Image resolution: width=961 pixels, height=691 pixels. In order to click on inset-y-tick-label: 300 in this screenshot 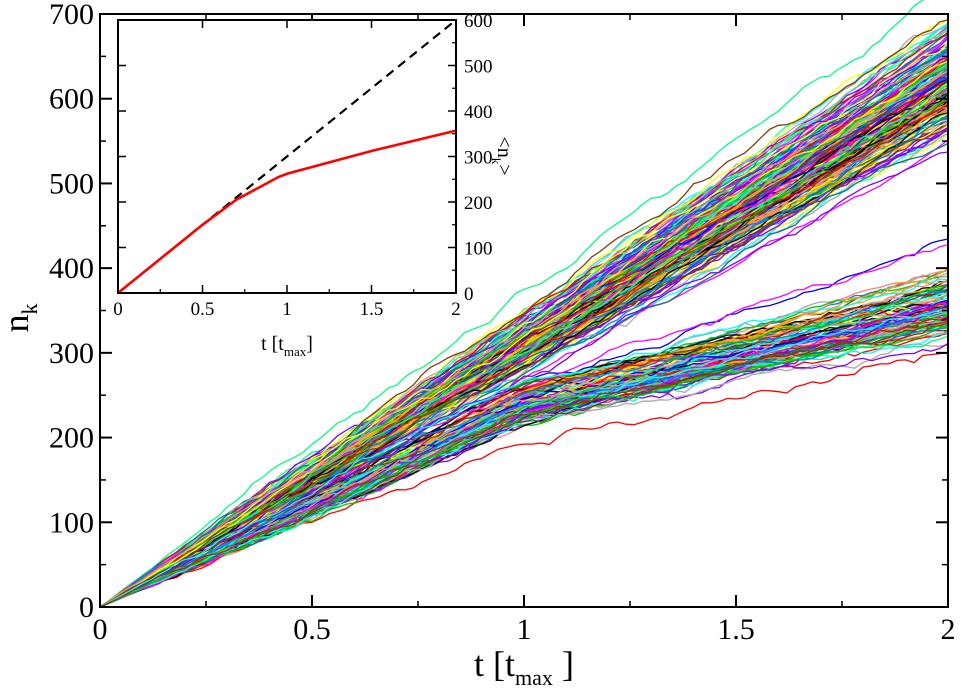, I will do `click(478, 158)`.